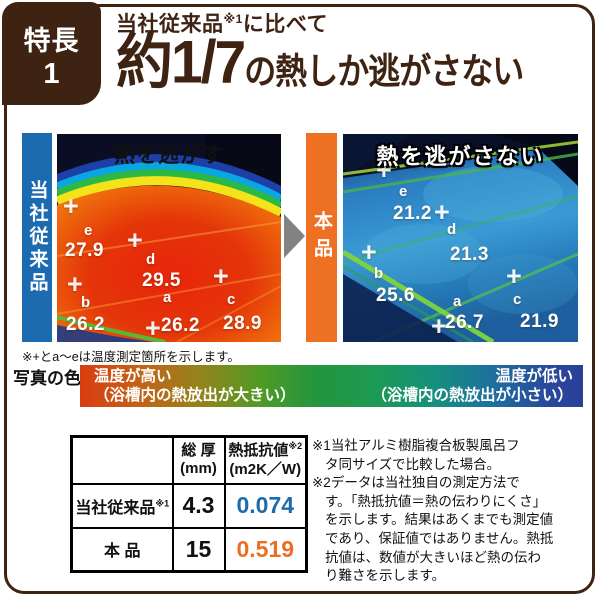 The image size is (600, 600). I want to click on footnote-line: ※2データは当社独自の測定方法で, so click(416, 483).